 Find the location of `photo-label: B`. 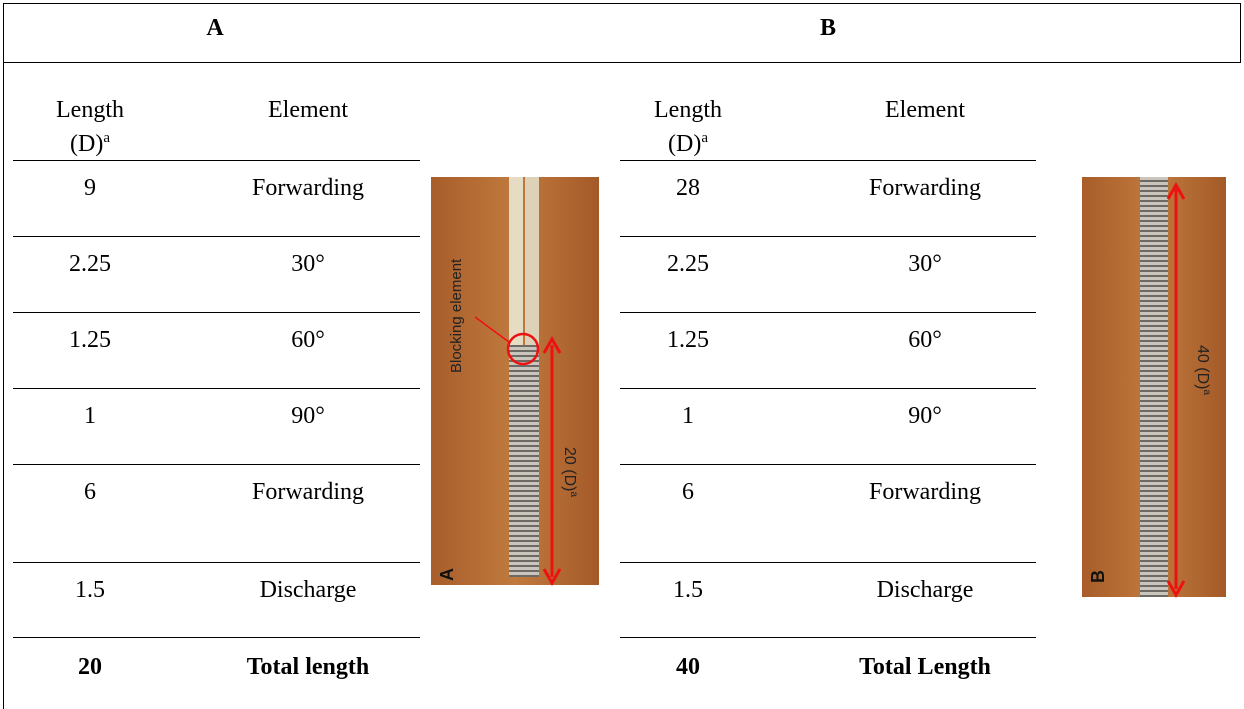

photo-label: B is located at coordinates (1098, 576).